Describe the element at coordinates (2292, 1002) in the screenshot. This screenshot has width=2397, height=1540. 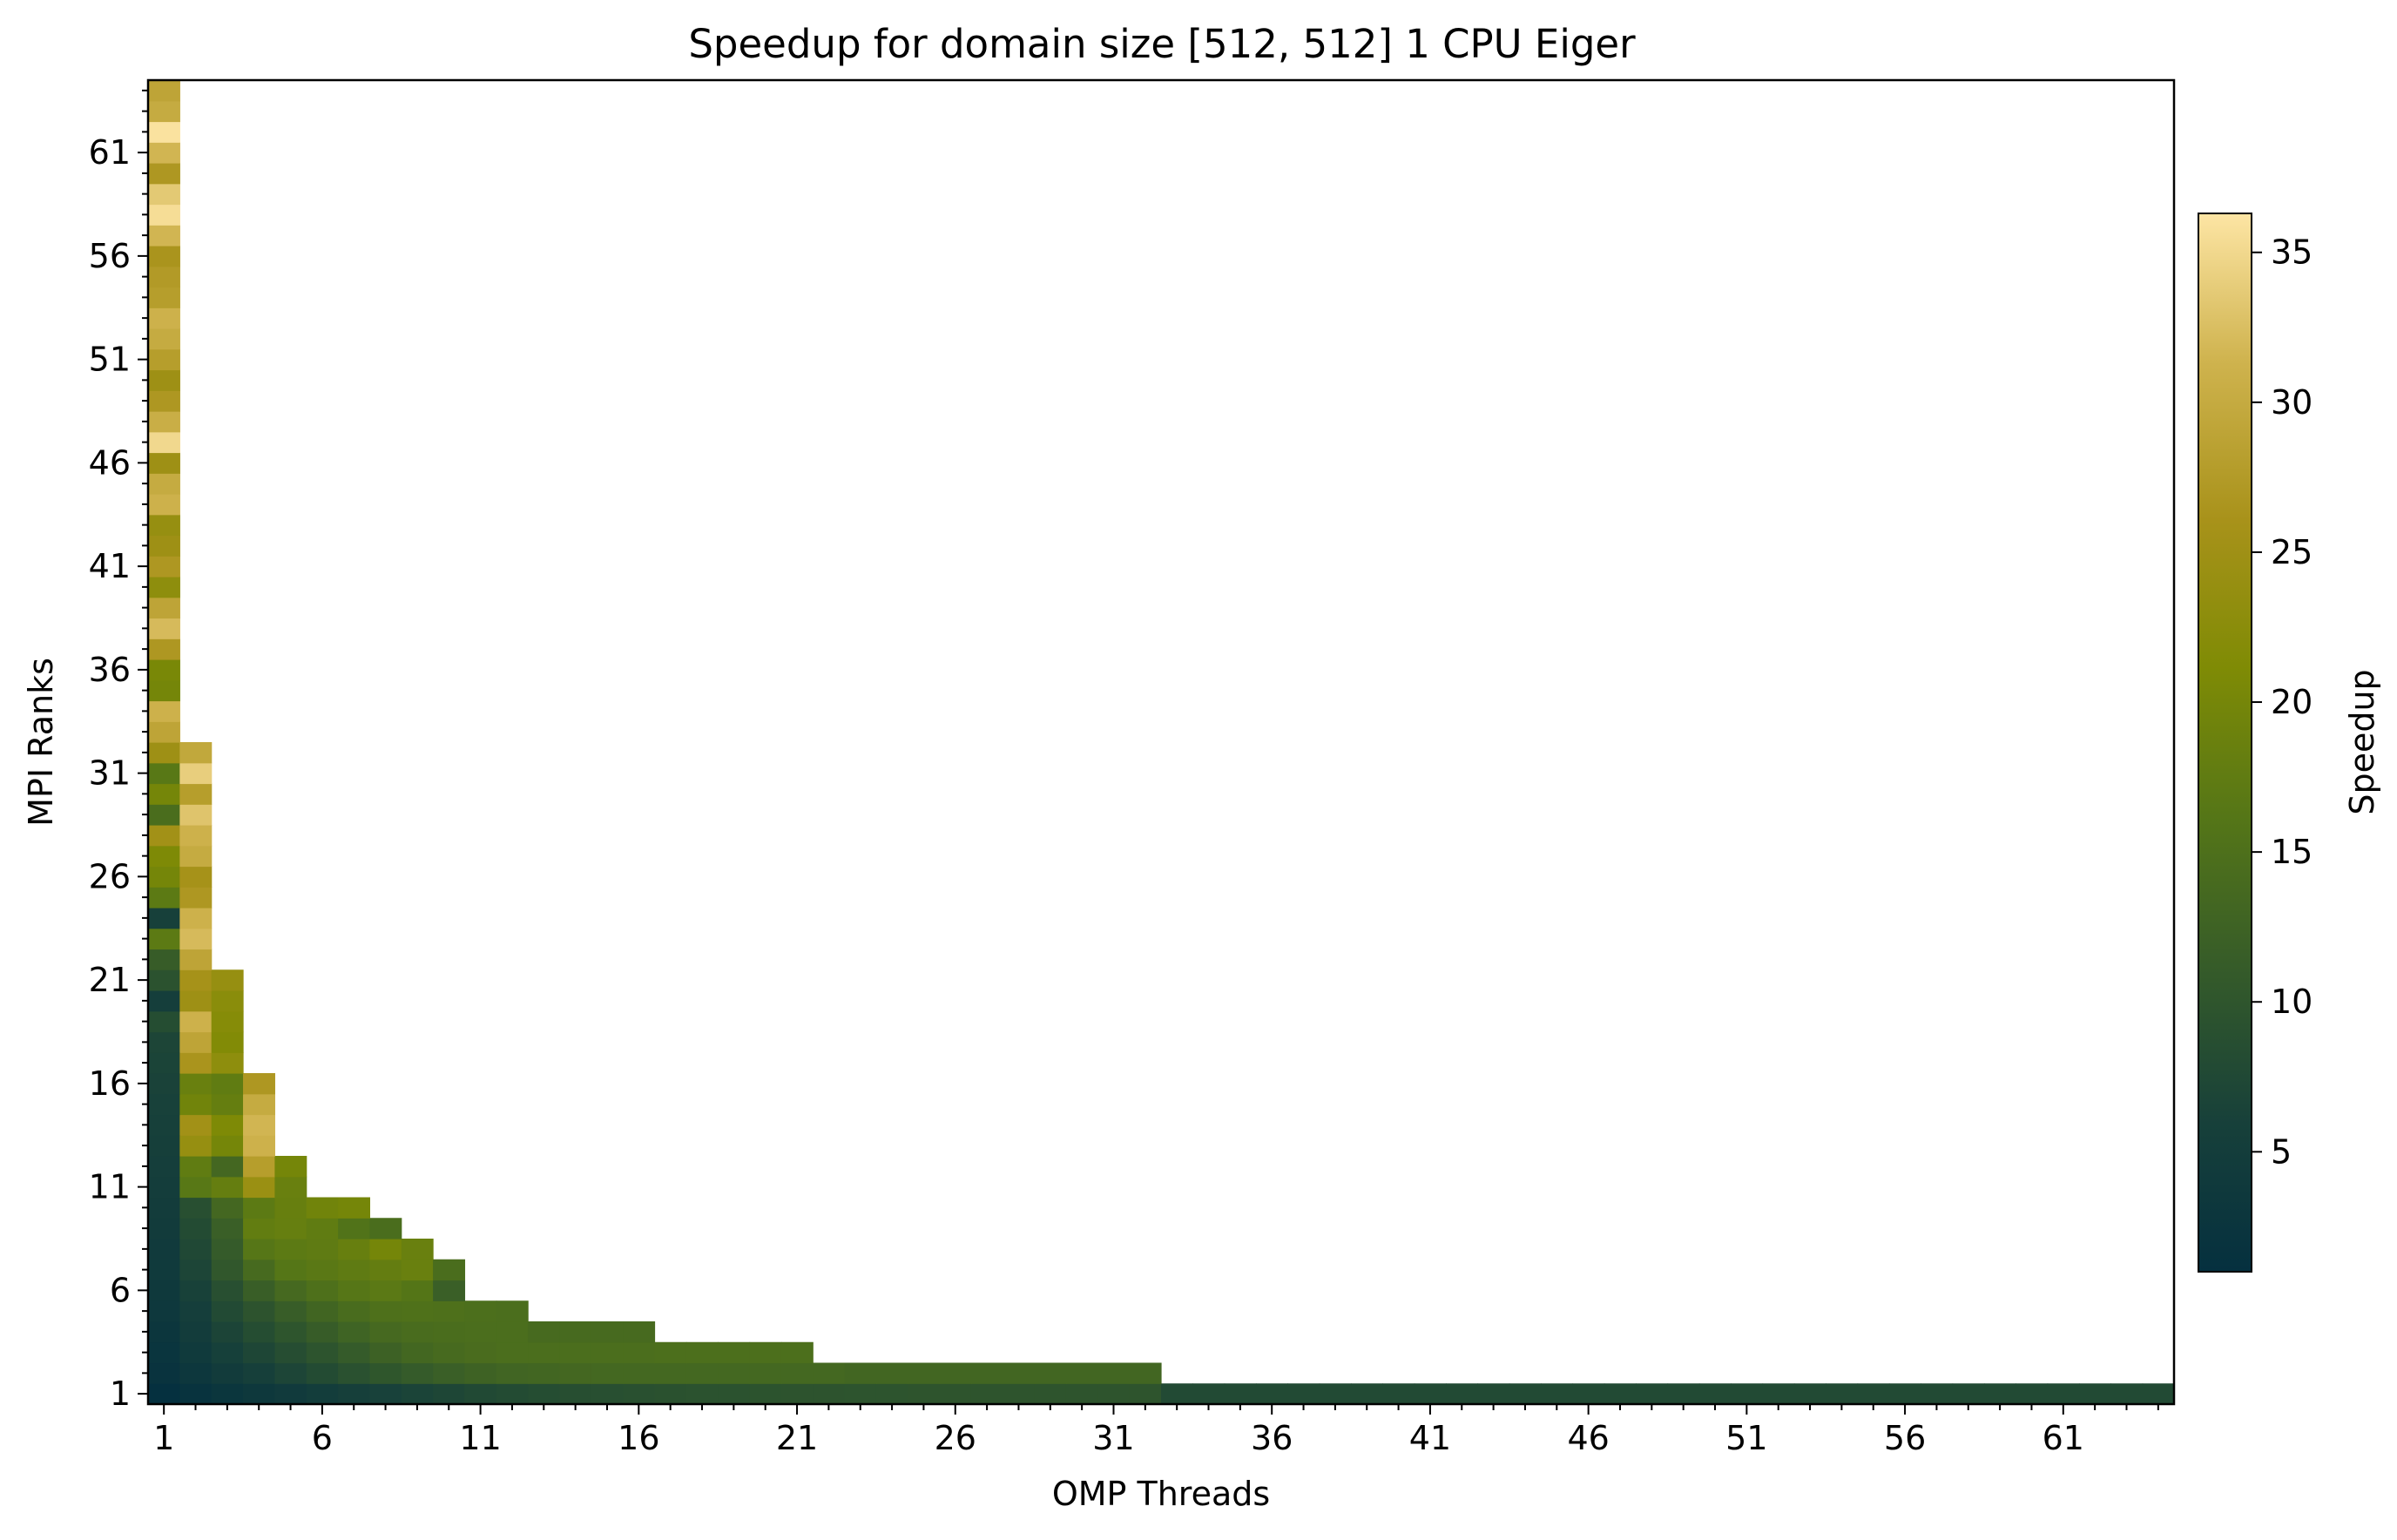
I see `colorbar-tick-label: 10` at that location.